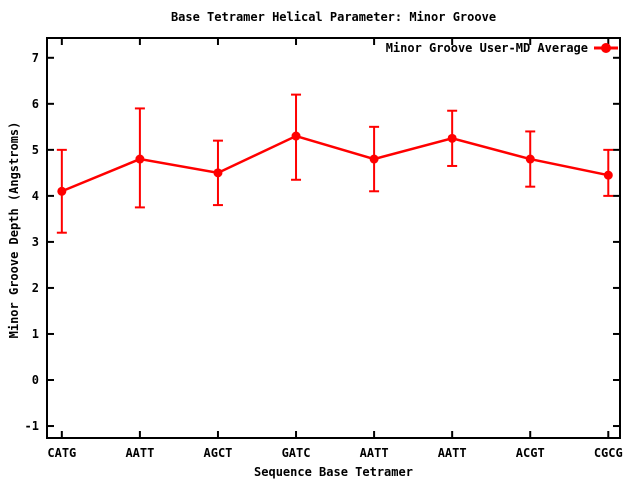 This screenshot has height=480, width=640. I want to click on y-tick-label: 7, so click(35, 58).